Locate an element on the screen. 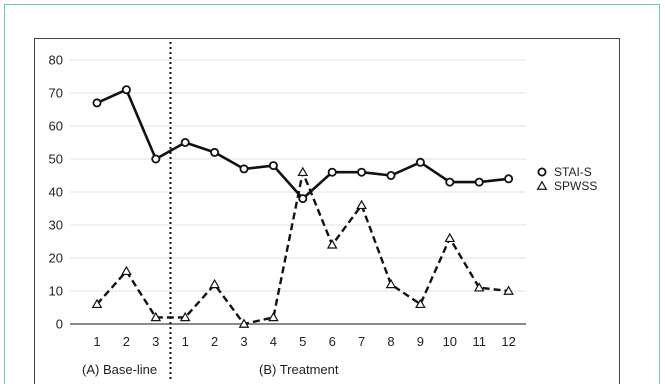 This screenshot has height=384, width=665. y-tick-label: 20 is located at coordinates (56, 258).